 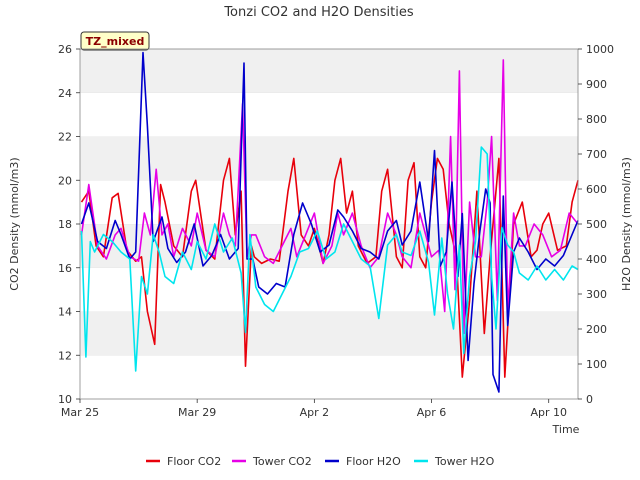 What do you see at coordinates (596, 294) in the screenshot?
I see `right-tick-label: 300` at bounding box center [596, 294].